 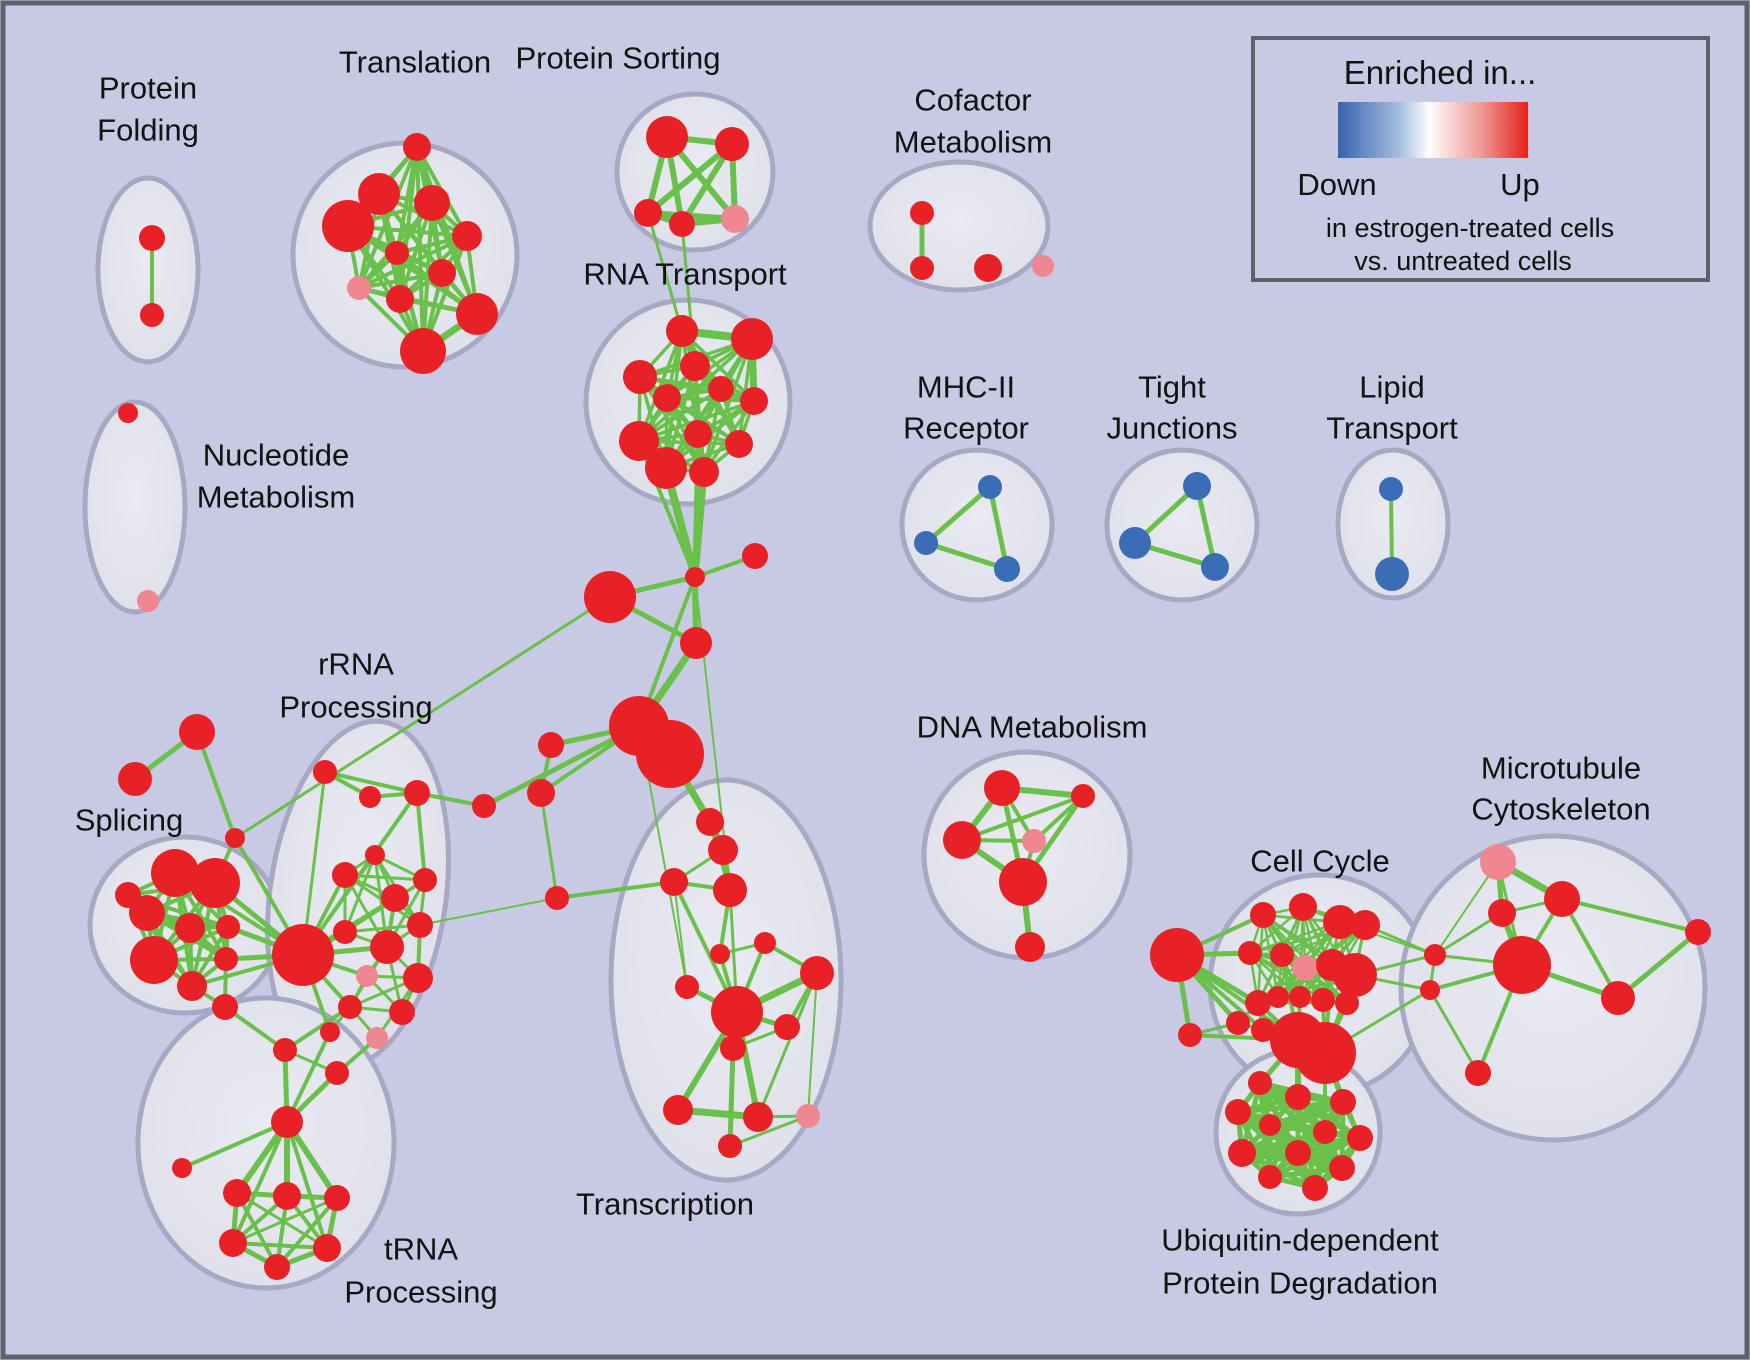 What do you see at coordinates (1300, 1283) in the screenshot?
I see `cluster-label-ubiquitin-degradation: Protein Degradation` at bounding box center [1300, 1283].